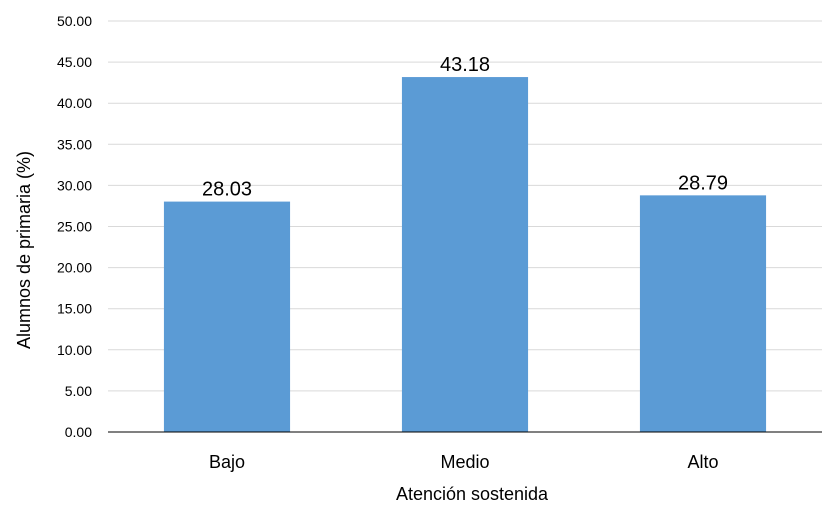 This screenshot has height=508, width=822. Describe the element at coordinates (472, 494) in the screenshot. I see `x-axis-title: Atención sostenida` at that location.